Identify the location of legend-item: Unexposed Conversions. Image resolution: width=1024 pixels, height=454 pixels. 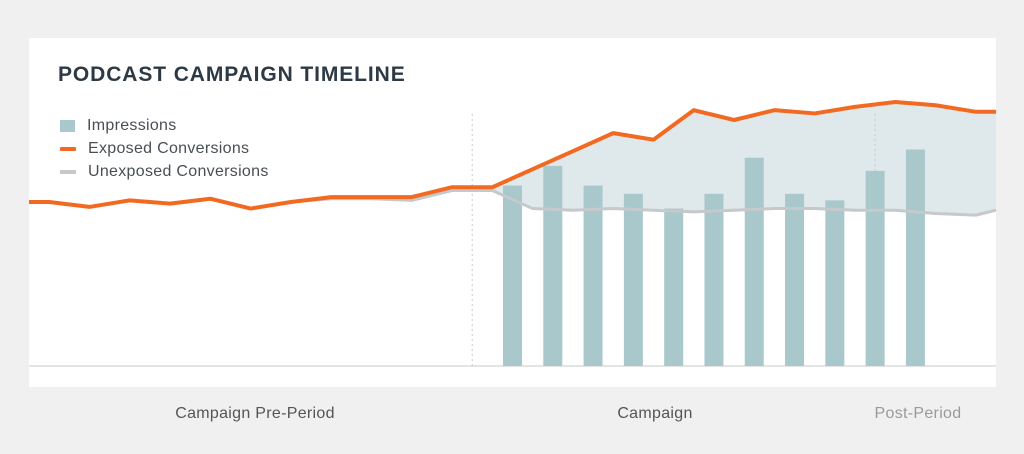
(164, 171).